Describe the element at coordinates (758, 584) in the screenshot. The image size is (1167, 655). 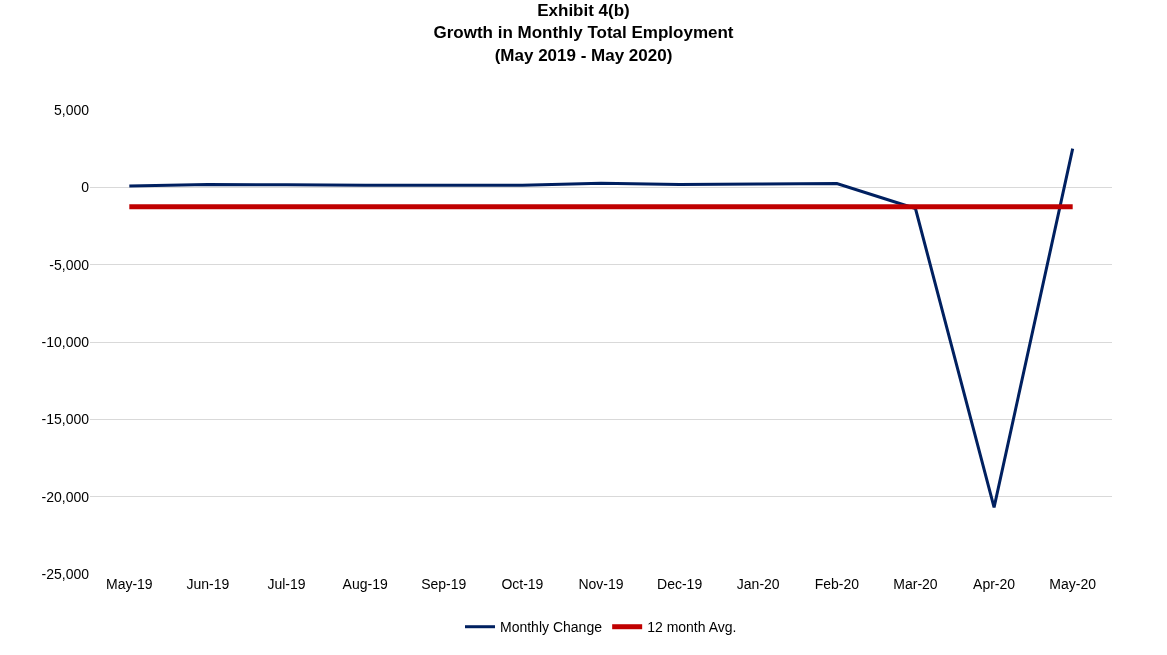
I see `x-tick-label: Jan-20` at that location.